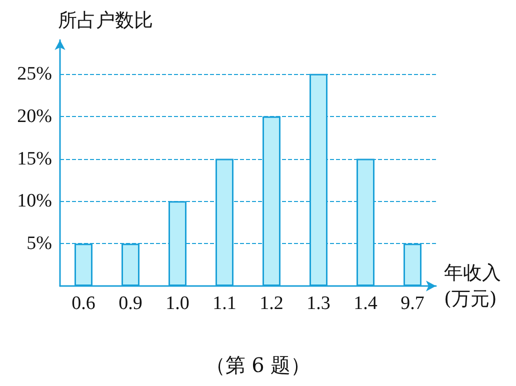  Describe the element at coordinates (412, 303) in the screenshot. I see `x-tick-label: 9.7` at that location.